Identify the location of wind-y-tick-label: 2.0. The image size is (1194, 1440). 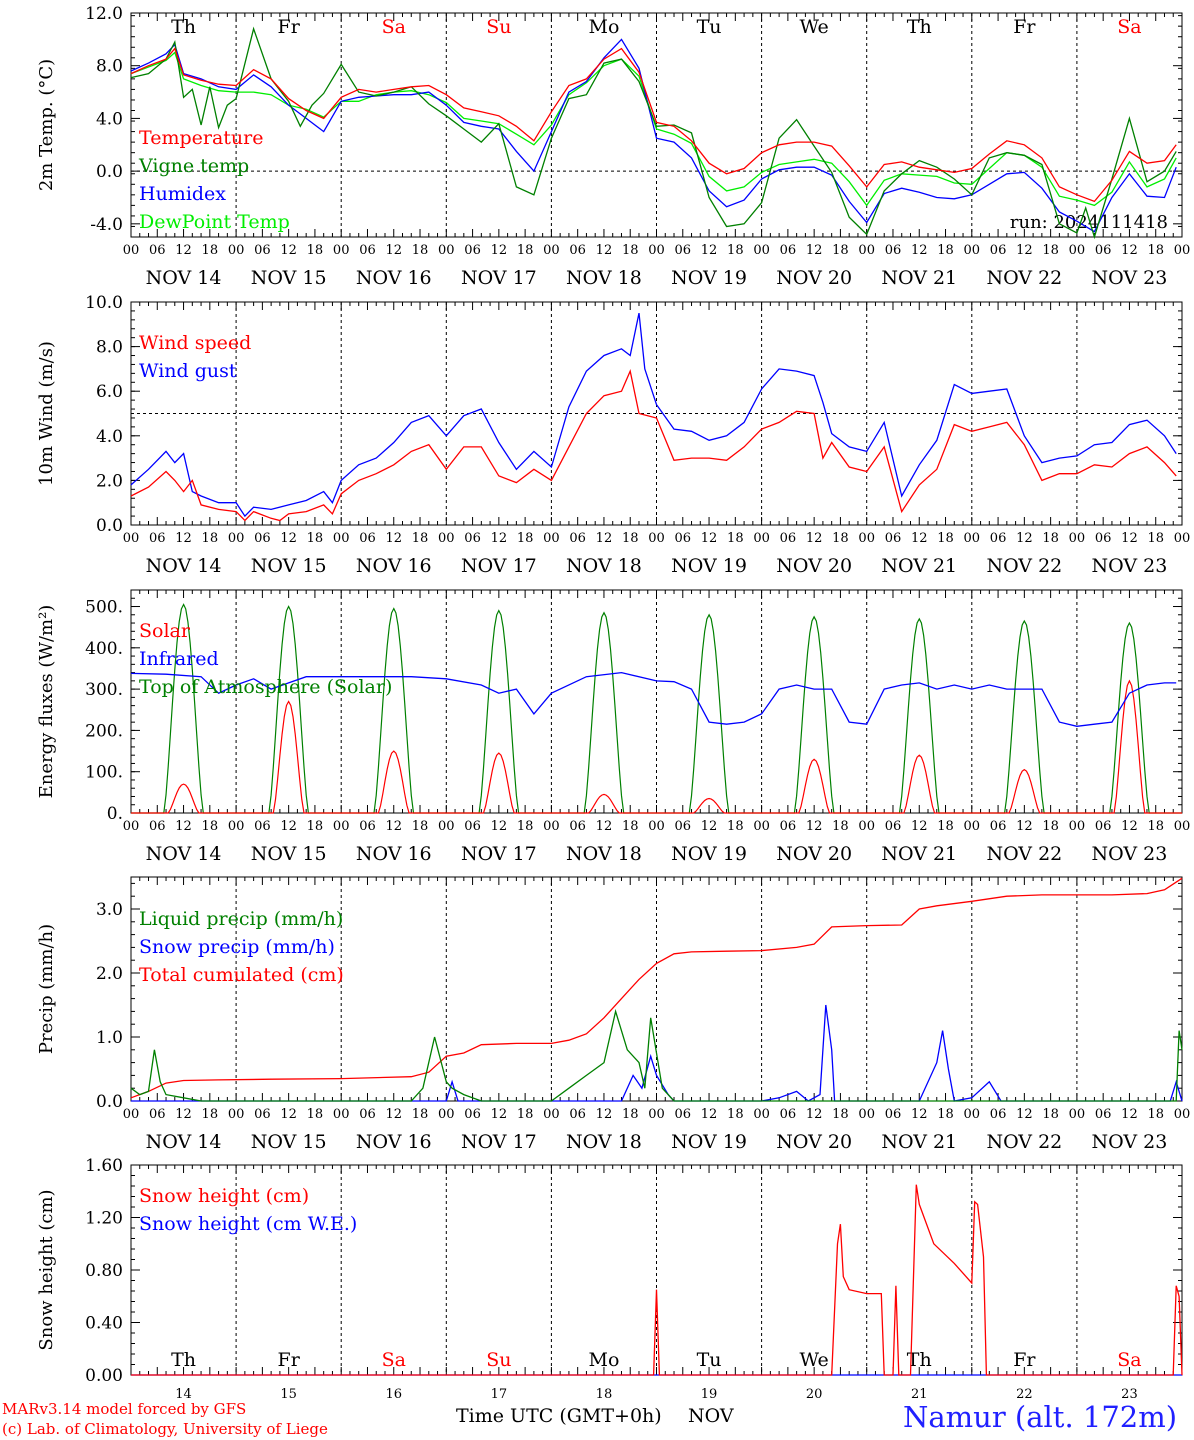
(109, 481).